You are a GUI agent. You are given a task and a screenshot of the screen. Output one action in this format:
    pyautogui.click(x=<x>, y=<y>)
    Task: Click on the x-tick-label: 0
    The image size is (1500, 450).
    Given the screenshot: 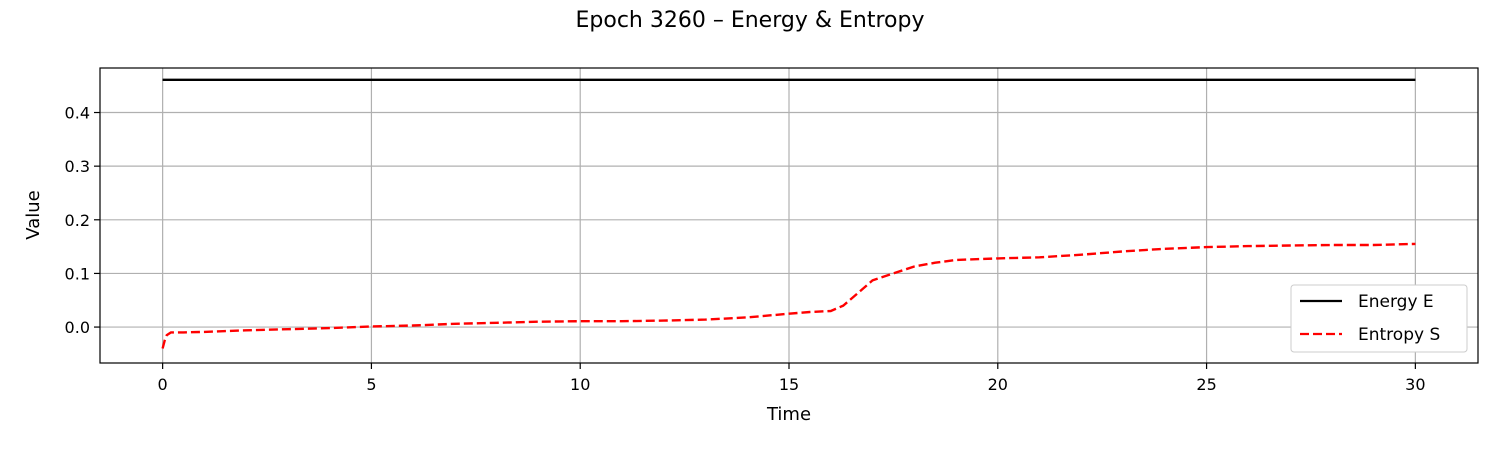 What is the action you would take?
    pyautogui.click(x=163, y=384)
    